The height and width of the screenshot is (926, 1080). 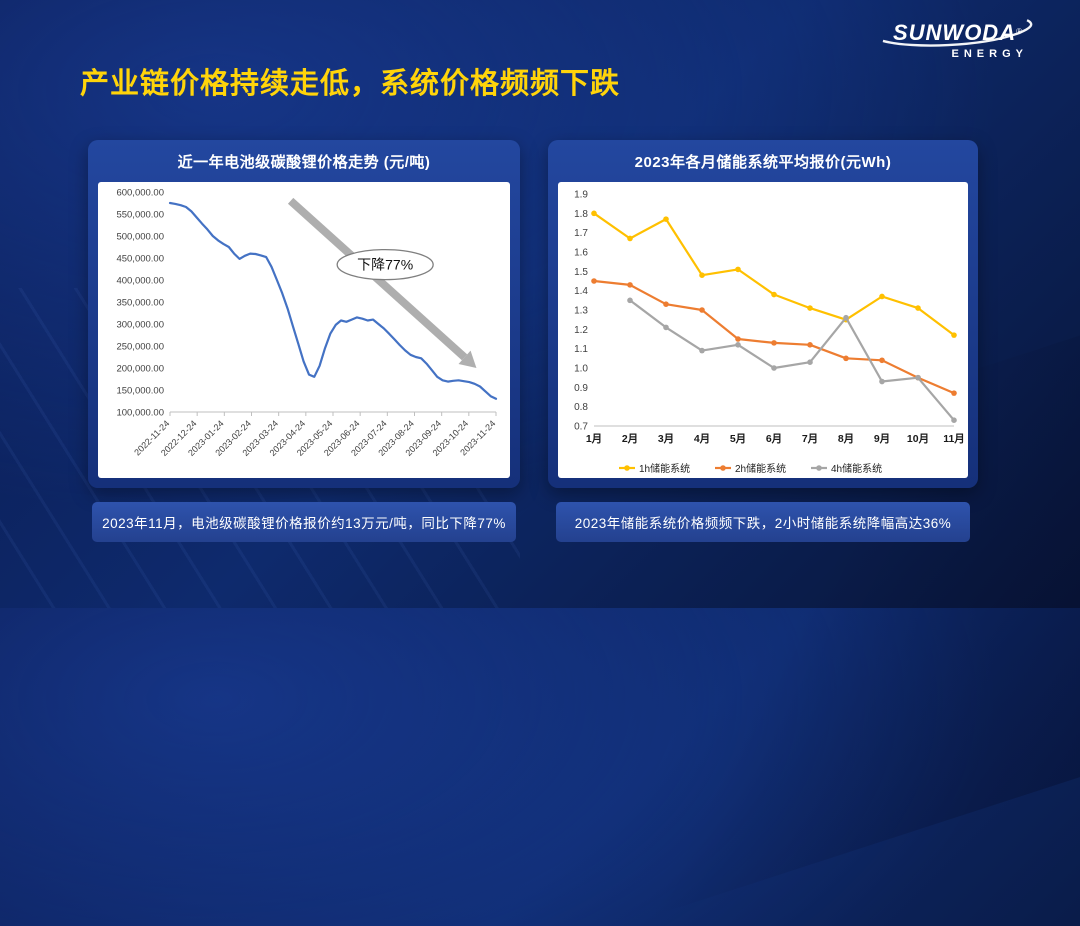 I want to click on svg-text: 1.6, so click(x=581, y=253).